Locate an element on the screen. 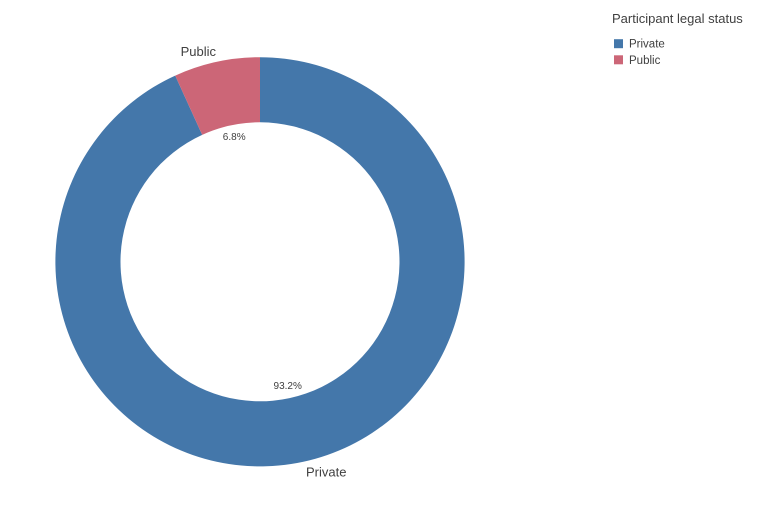 The width and height of the screenshot is (780, 518). svg-text: Participant legal status is located at coordinates (677, 18).